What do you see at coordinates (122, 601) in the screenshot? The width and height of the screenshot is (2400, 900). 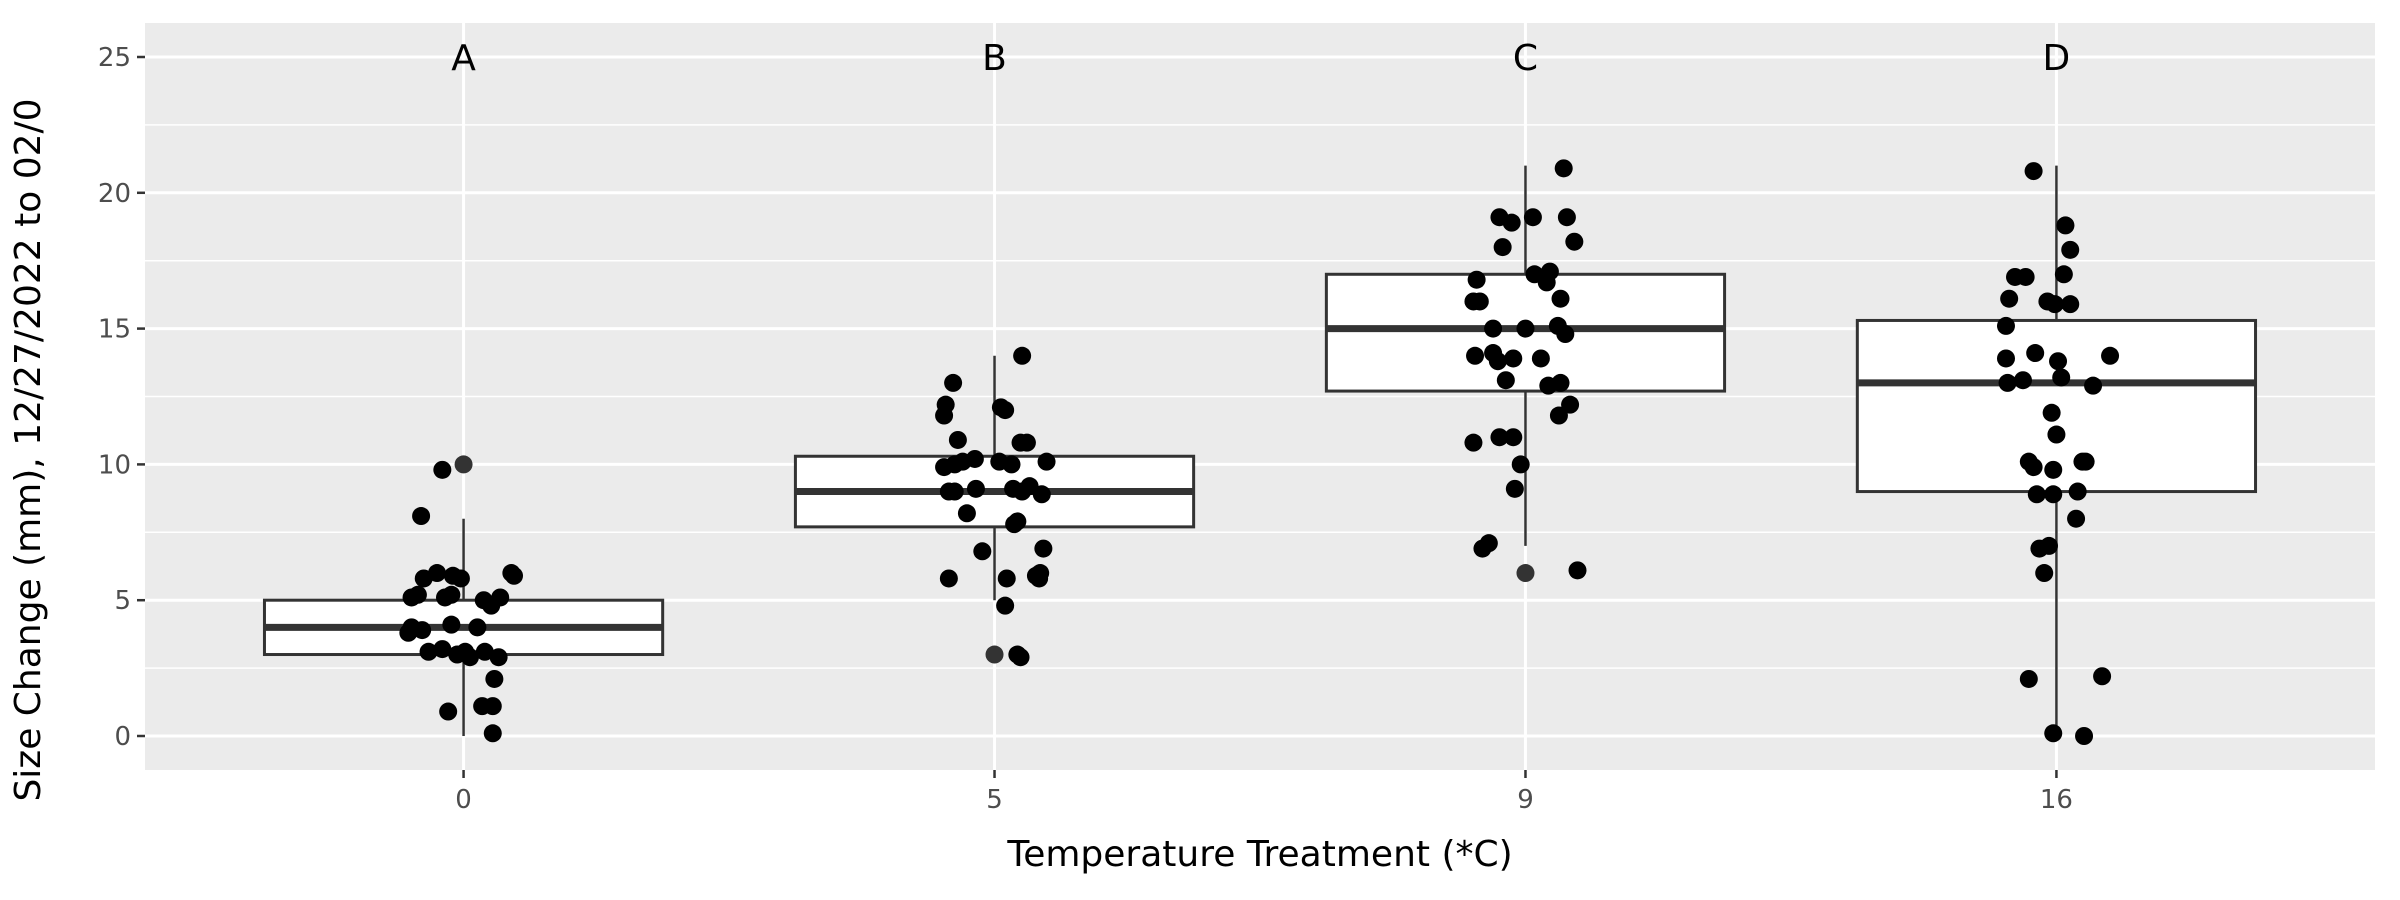 I see `y-tick-label: 5` at bounding box center [122, 601].